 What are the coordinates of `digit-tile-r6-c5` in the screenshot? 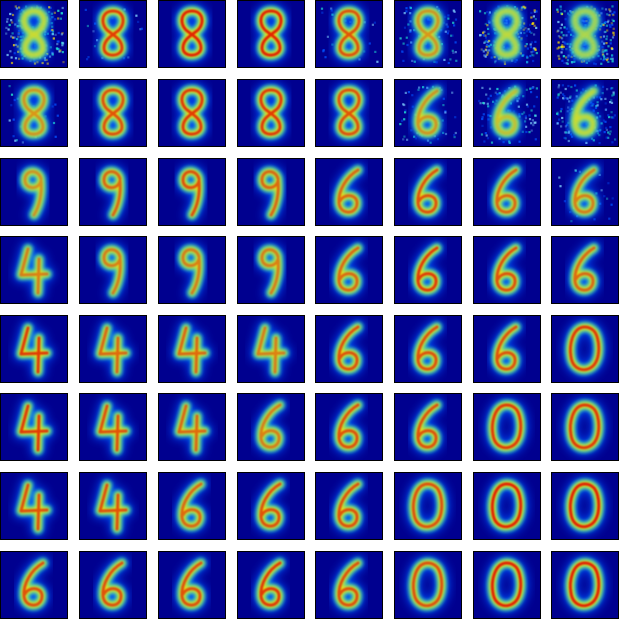 It's located at (349, 427).